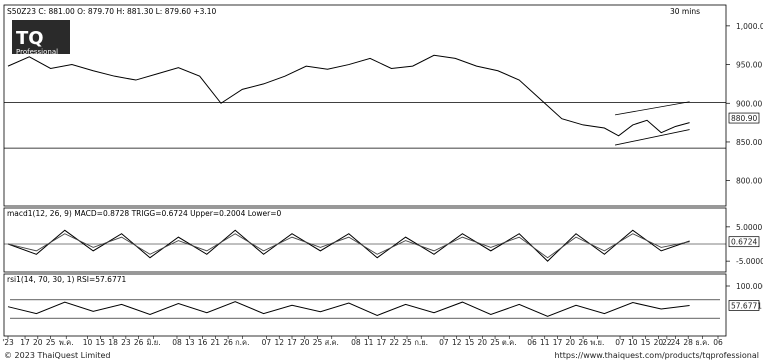 The height and width of the screenshot is (361, 763). Describe the element at coordinates (216, 342) in the screenshot. I see `x-tick-label: 21` at that location.